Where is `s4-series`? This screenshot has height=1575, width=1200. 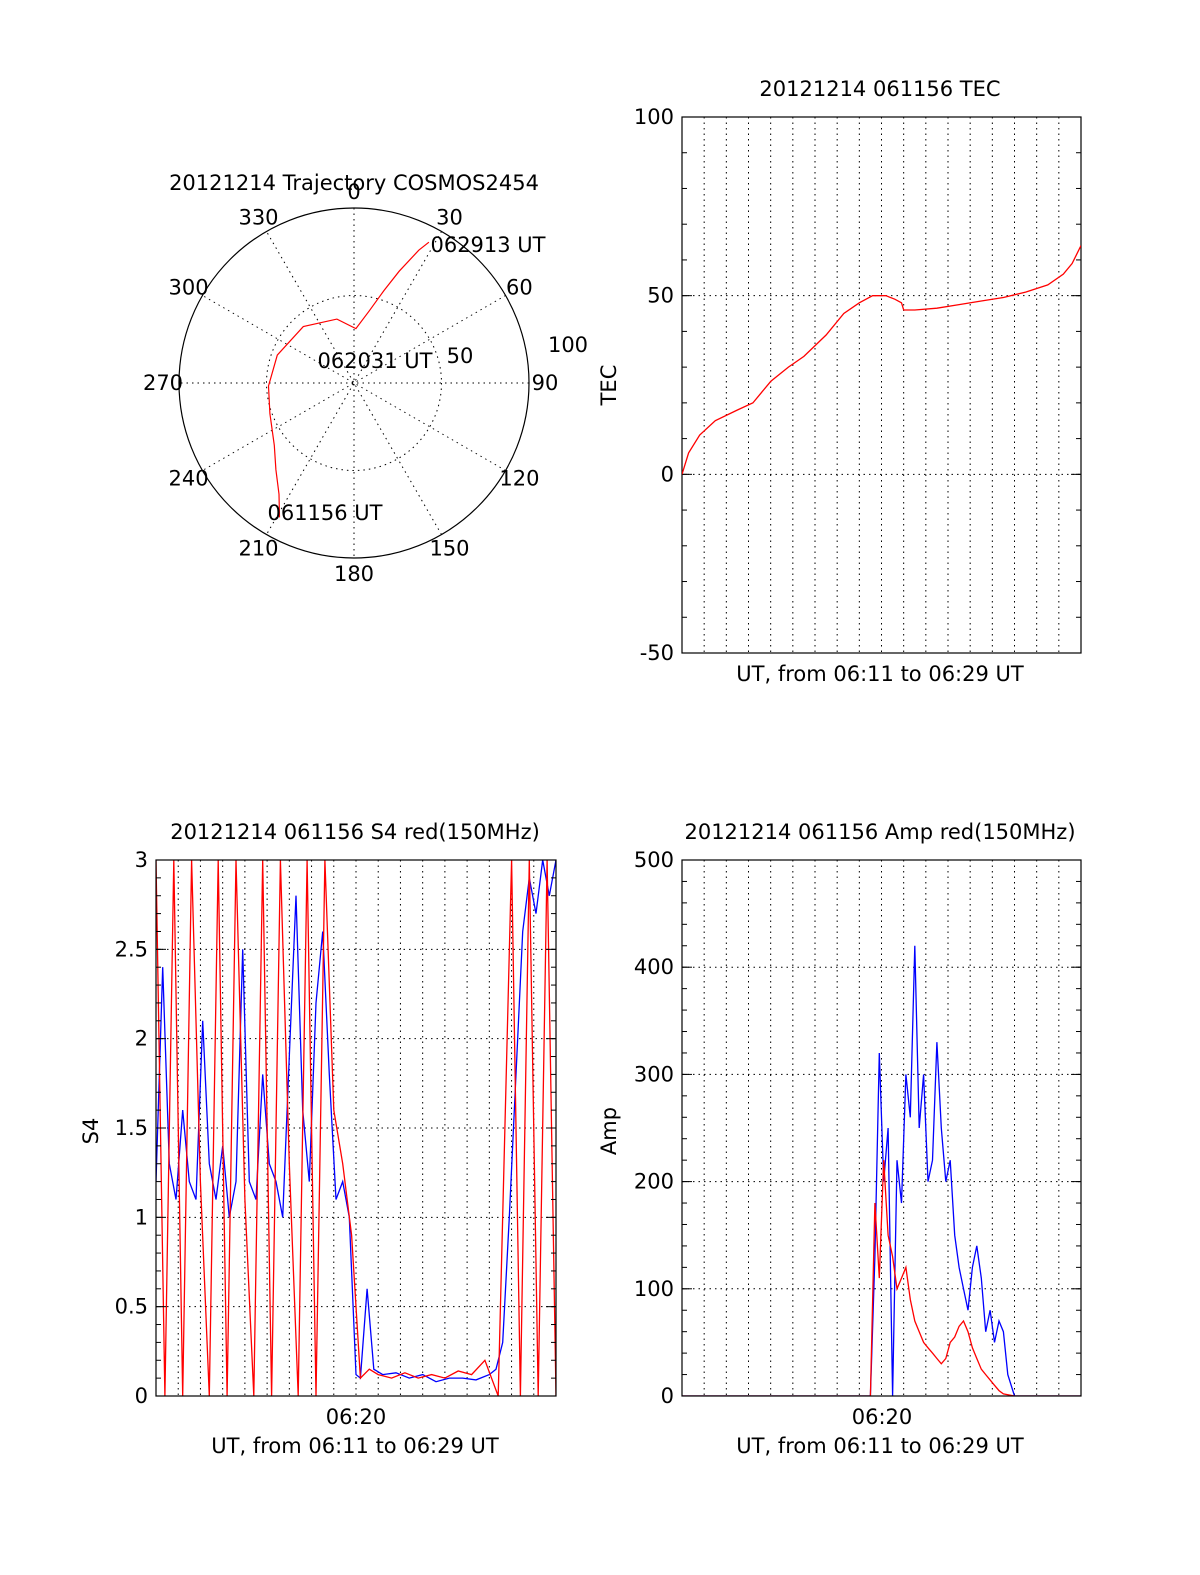 s4-series is located at coordinates (356, 1128).